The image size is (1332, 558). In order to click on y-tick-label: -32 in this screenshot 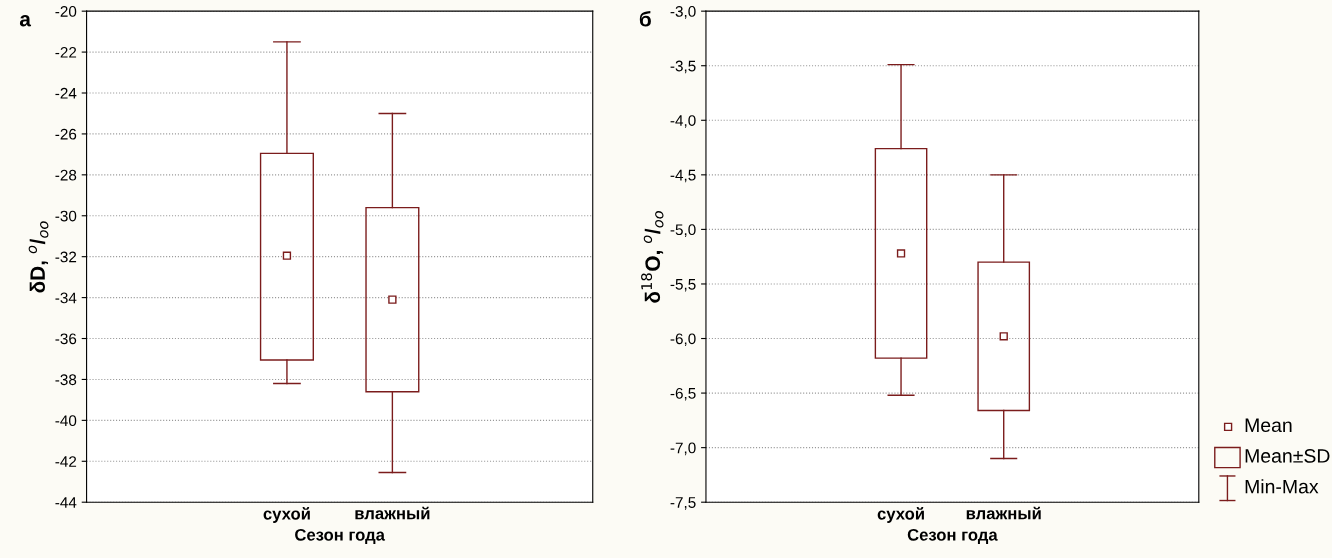, I will do `click(66, 257)`.